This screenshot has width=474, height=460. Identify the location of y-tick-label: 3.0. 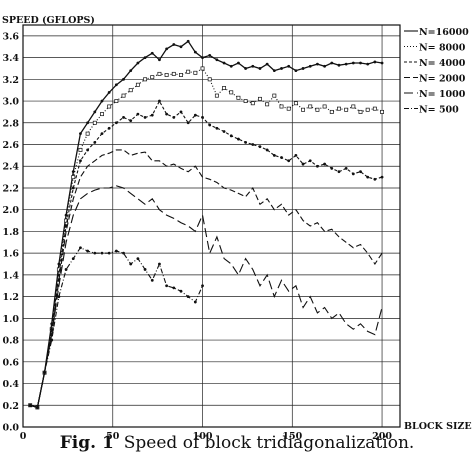
(10, 102).